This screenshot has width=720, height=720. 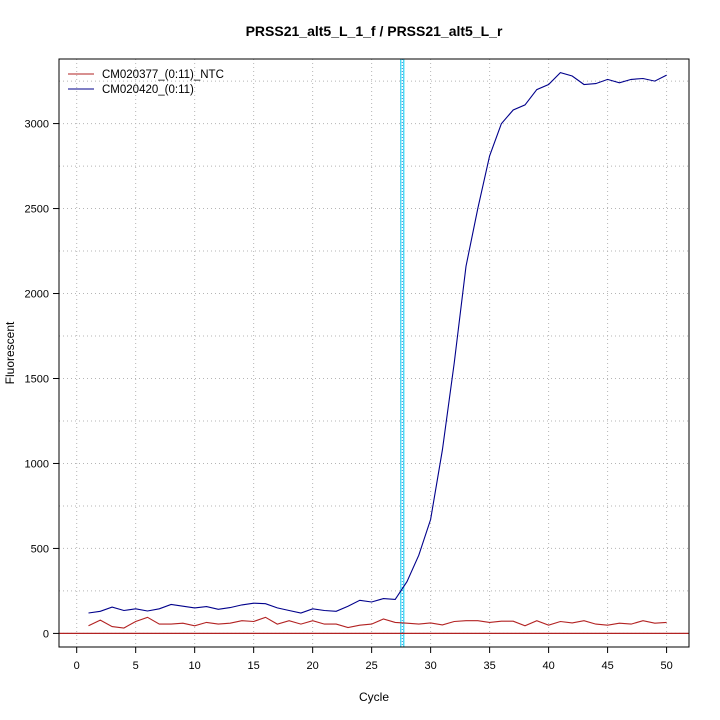 What do you see at coordinates (195, 666) in the screenshot?
I see `x-tick-label: 10` at bounding box center [195, 666].